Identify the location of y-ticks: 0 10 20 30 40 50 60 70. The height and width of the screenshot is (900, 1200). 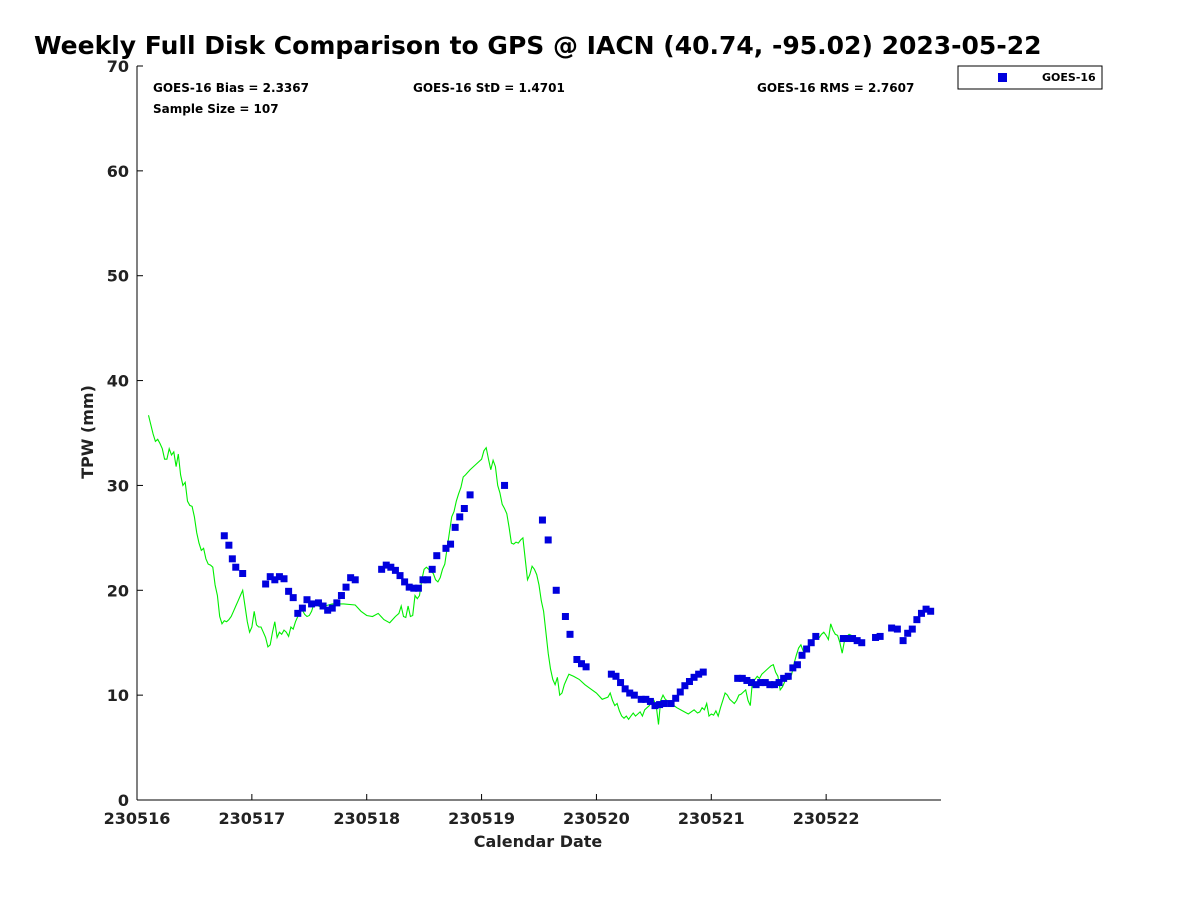
(125, 433).